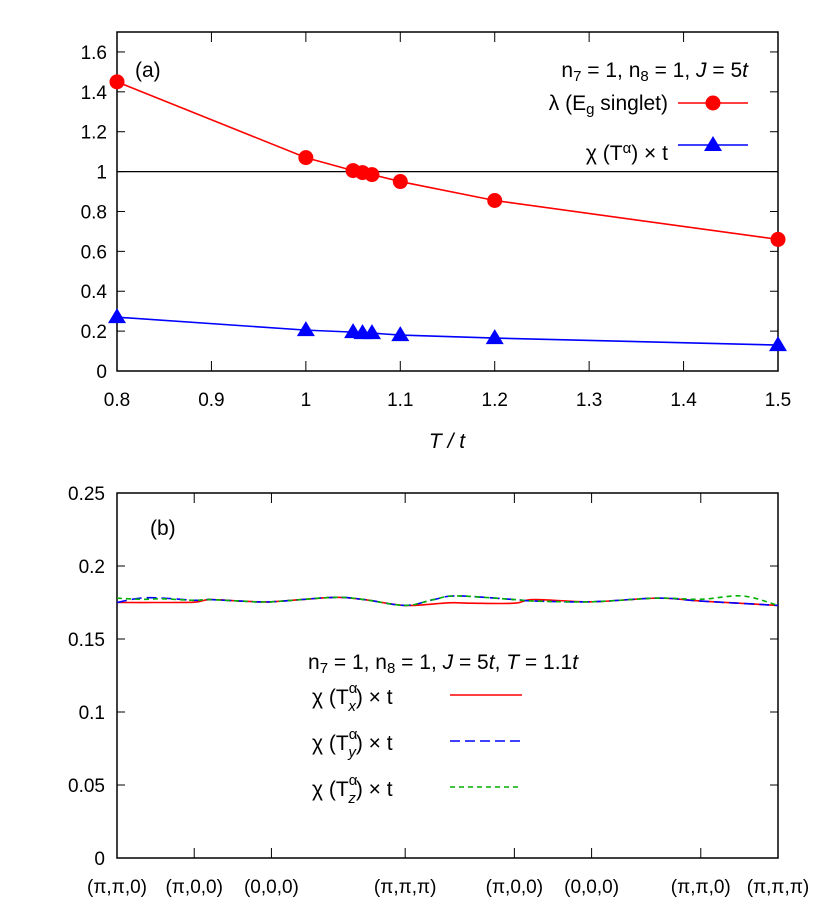 This screenshot has width=830, height=913. Describe the element at coordinates (649, 153) in the screenshot. I see `legend-label-chi-part: ) × t` at that location.